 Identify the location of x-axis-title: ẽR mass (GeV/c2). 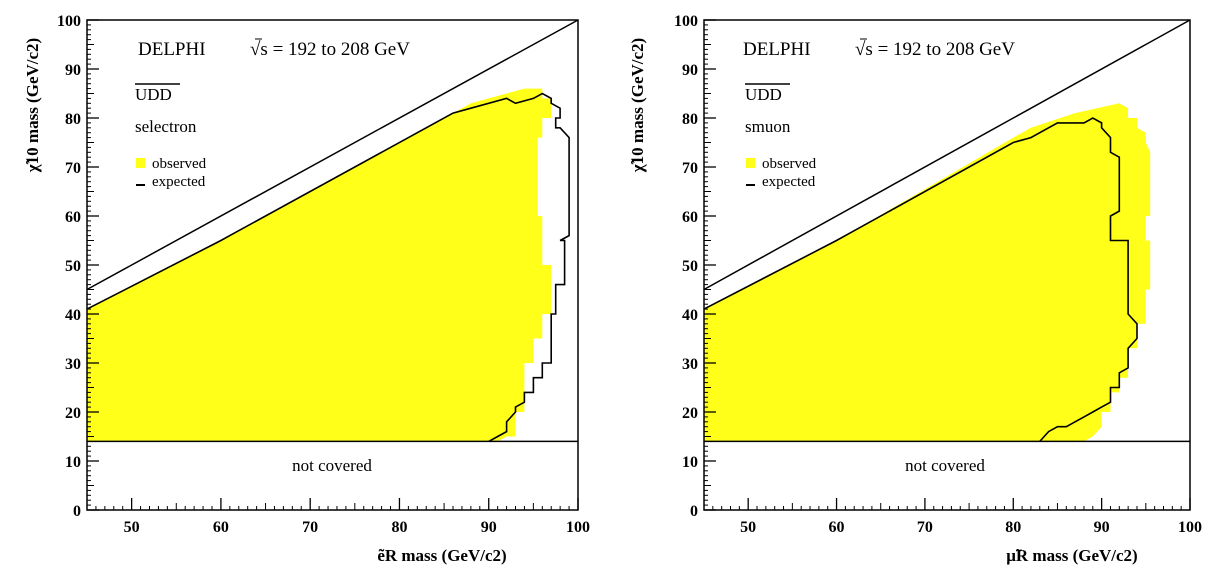
(441, 555).